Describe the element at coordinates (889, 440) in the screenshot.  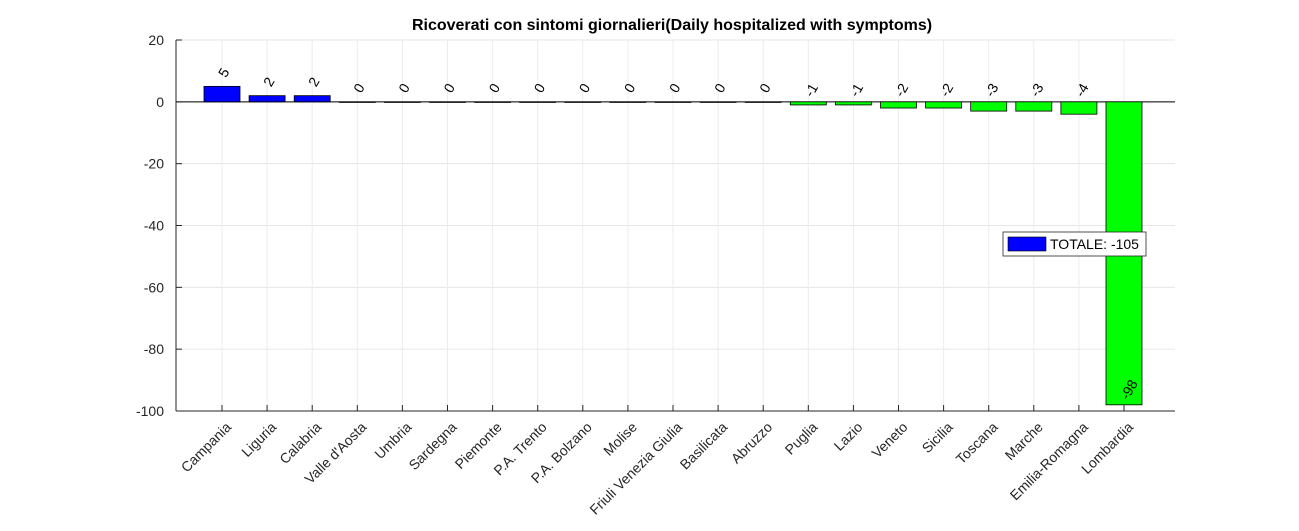
I see `x-tick-label: Veneto` at that location.